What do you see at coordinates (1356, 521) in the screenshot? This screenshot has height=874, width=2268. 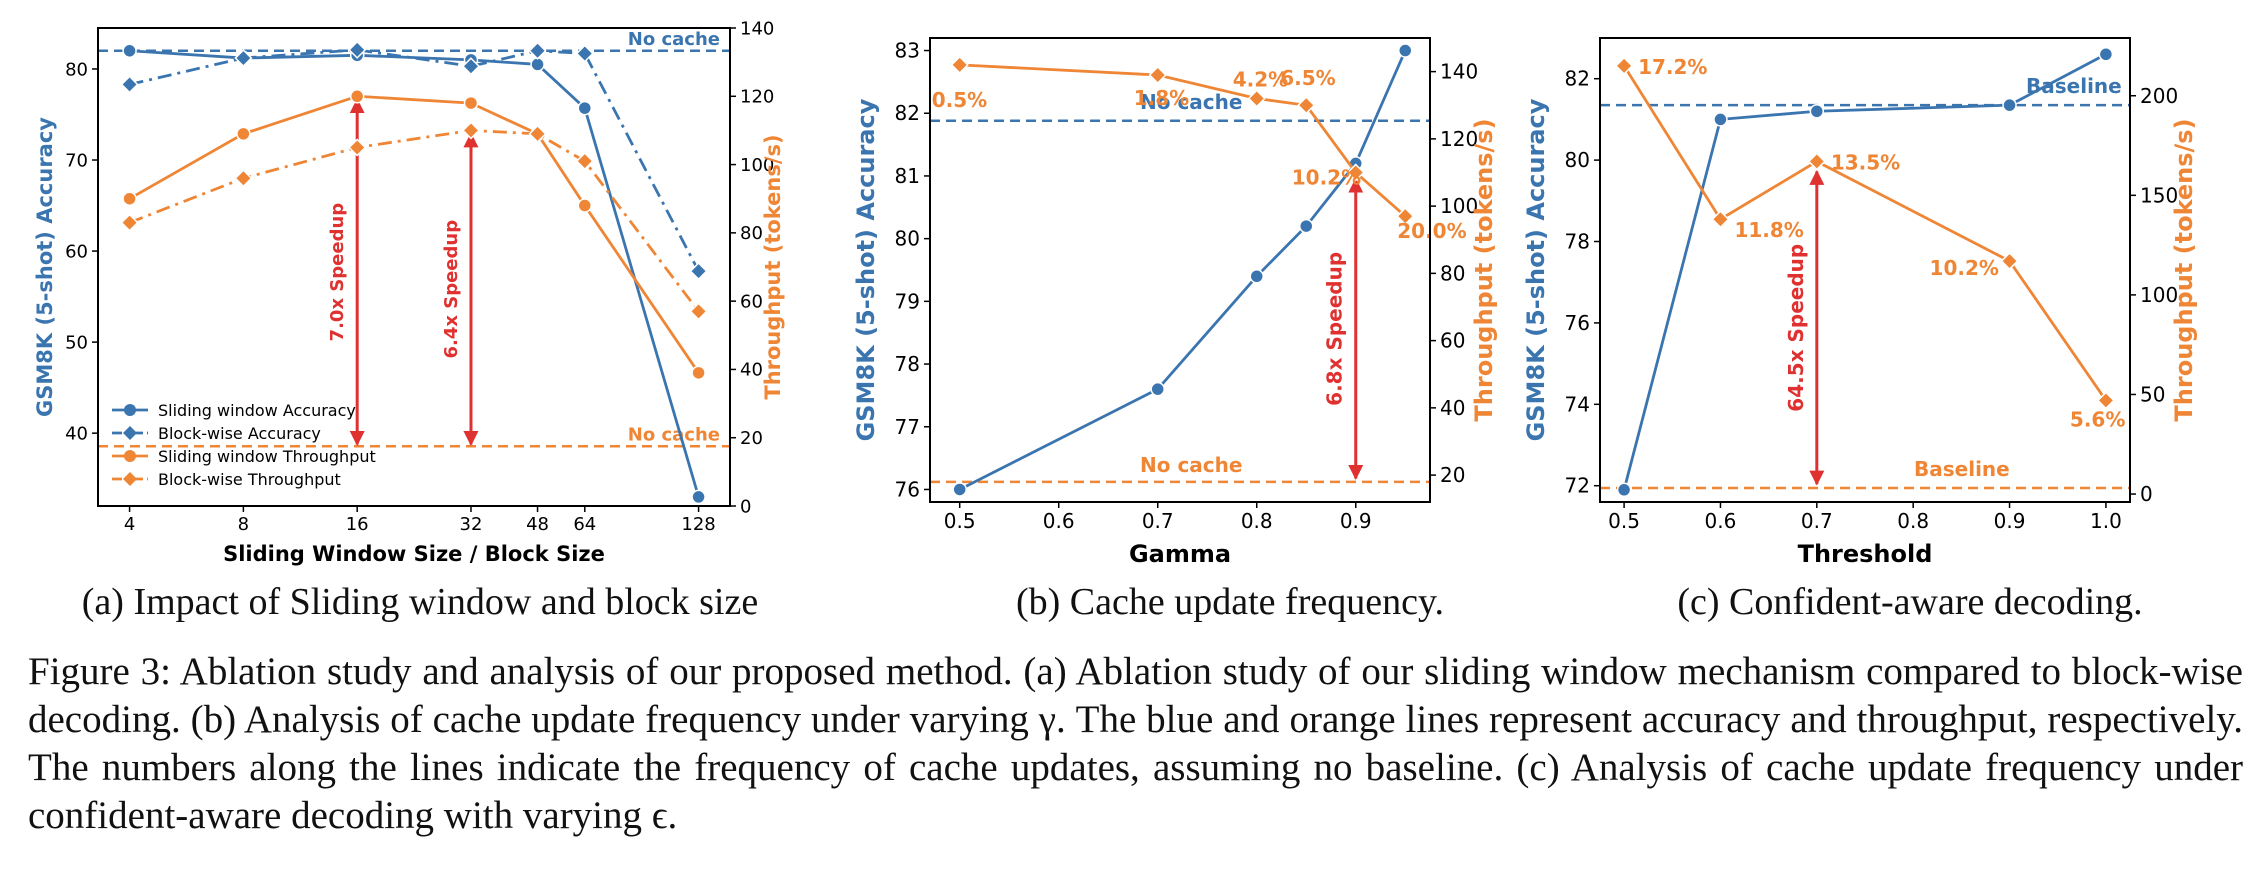 I see `x-tick-label: 0.9` at bounding box center [1356, 521].